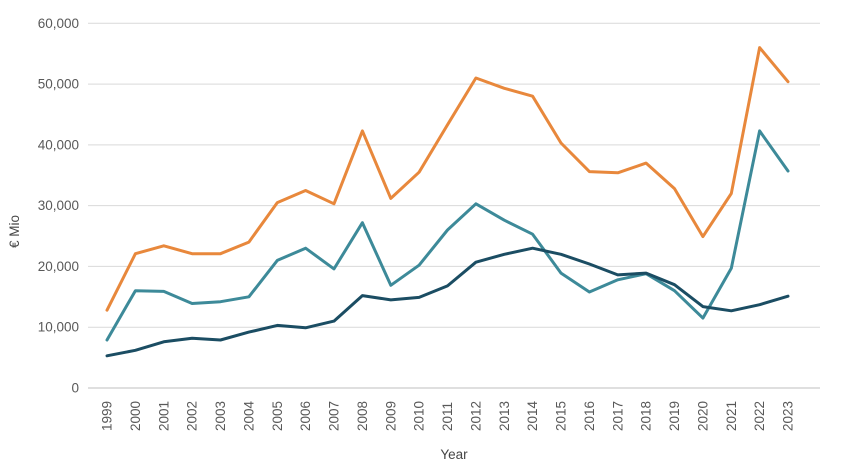  Describe the element at coordinates (135, 416) in the screenshot. I see `x-tick-label: 2000` at that location.